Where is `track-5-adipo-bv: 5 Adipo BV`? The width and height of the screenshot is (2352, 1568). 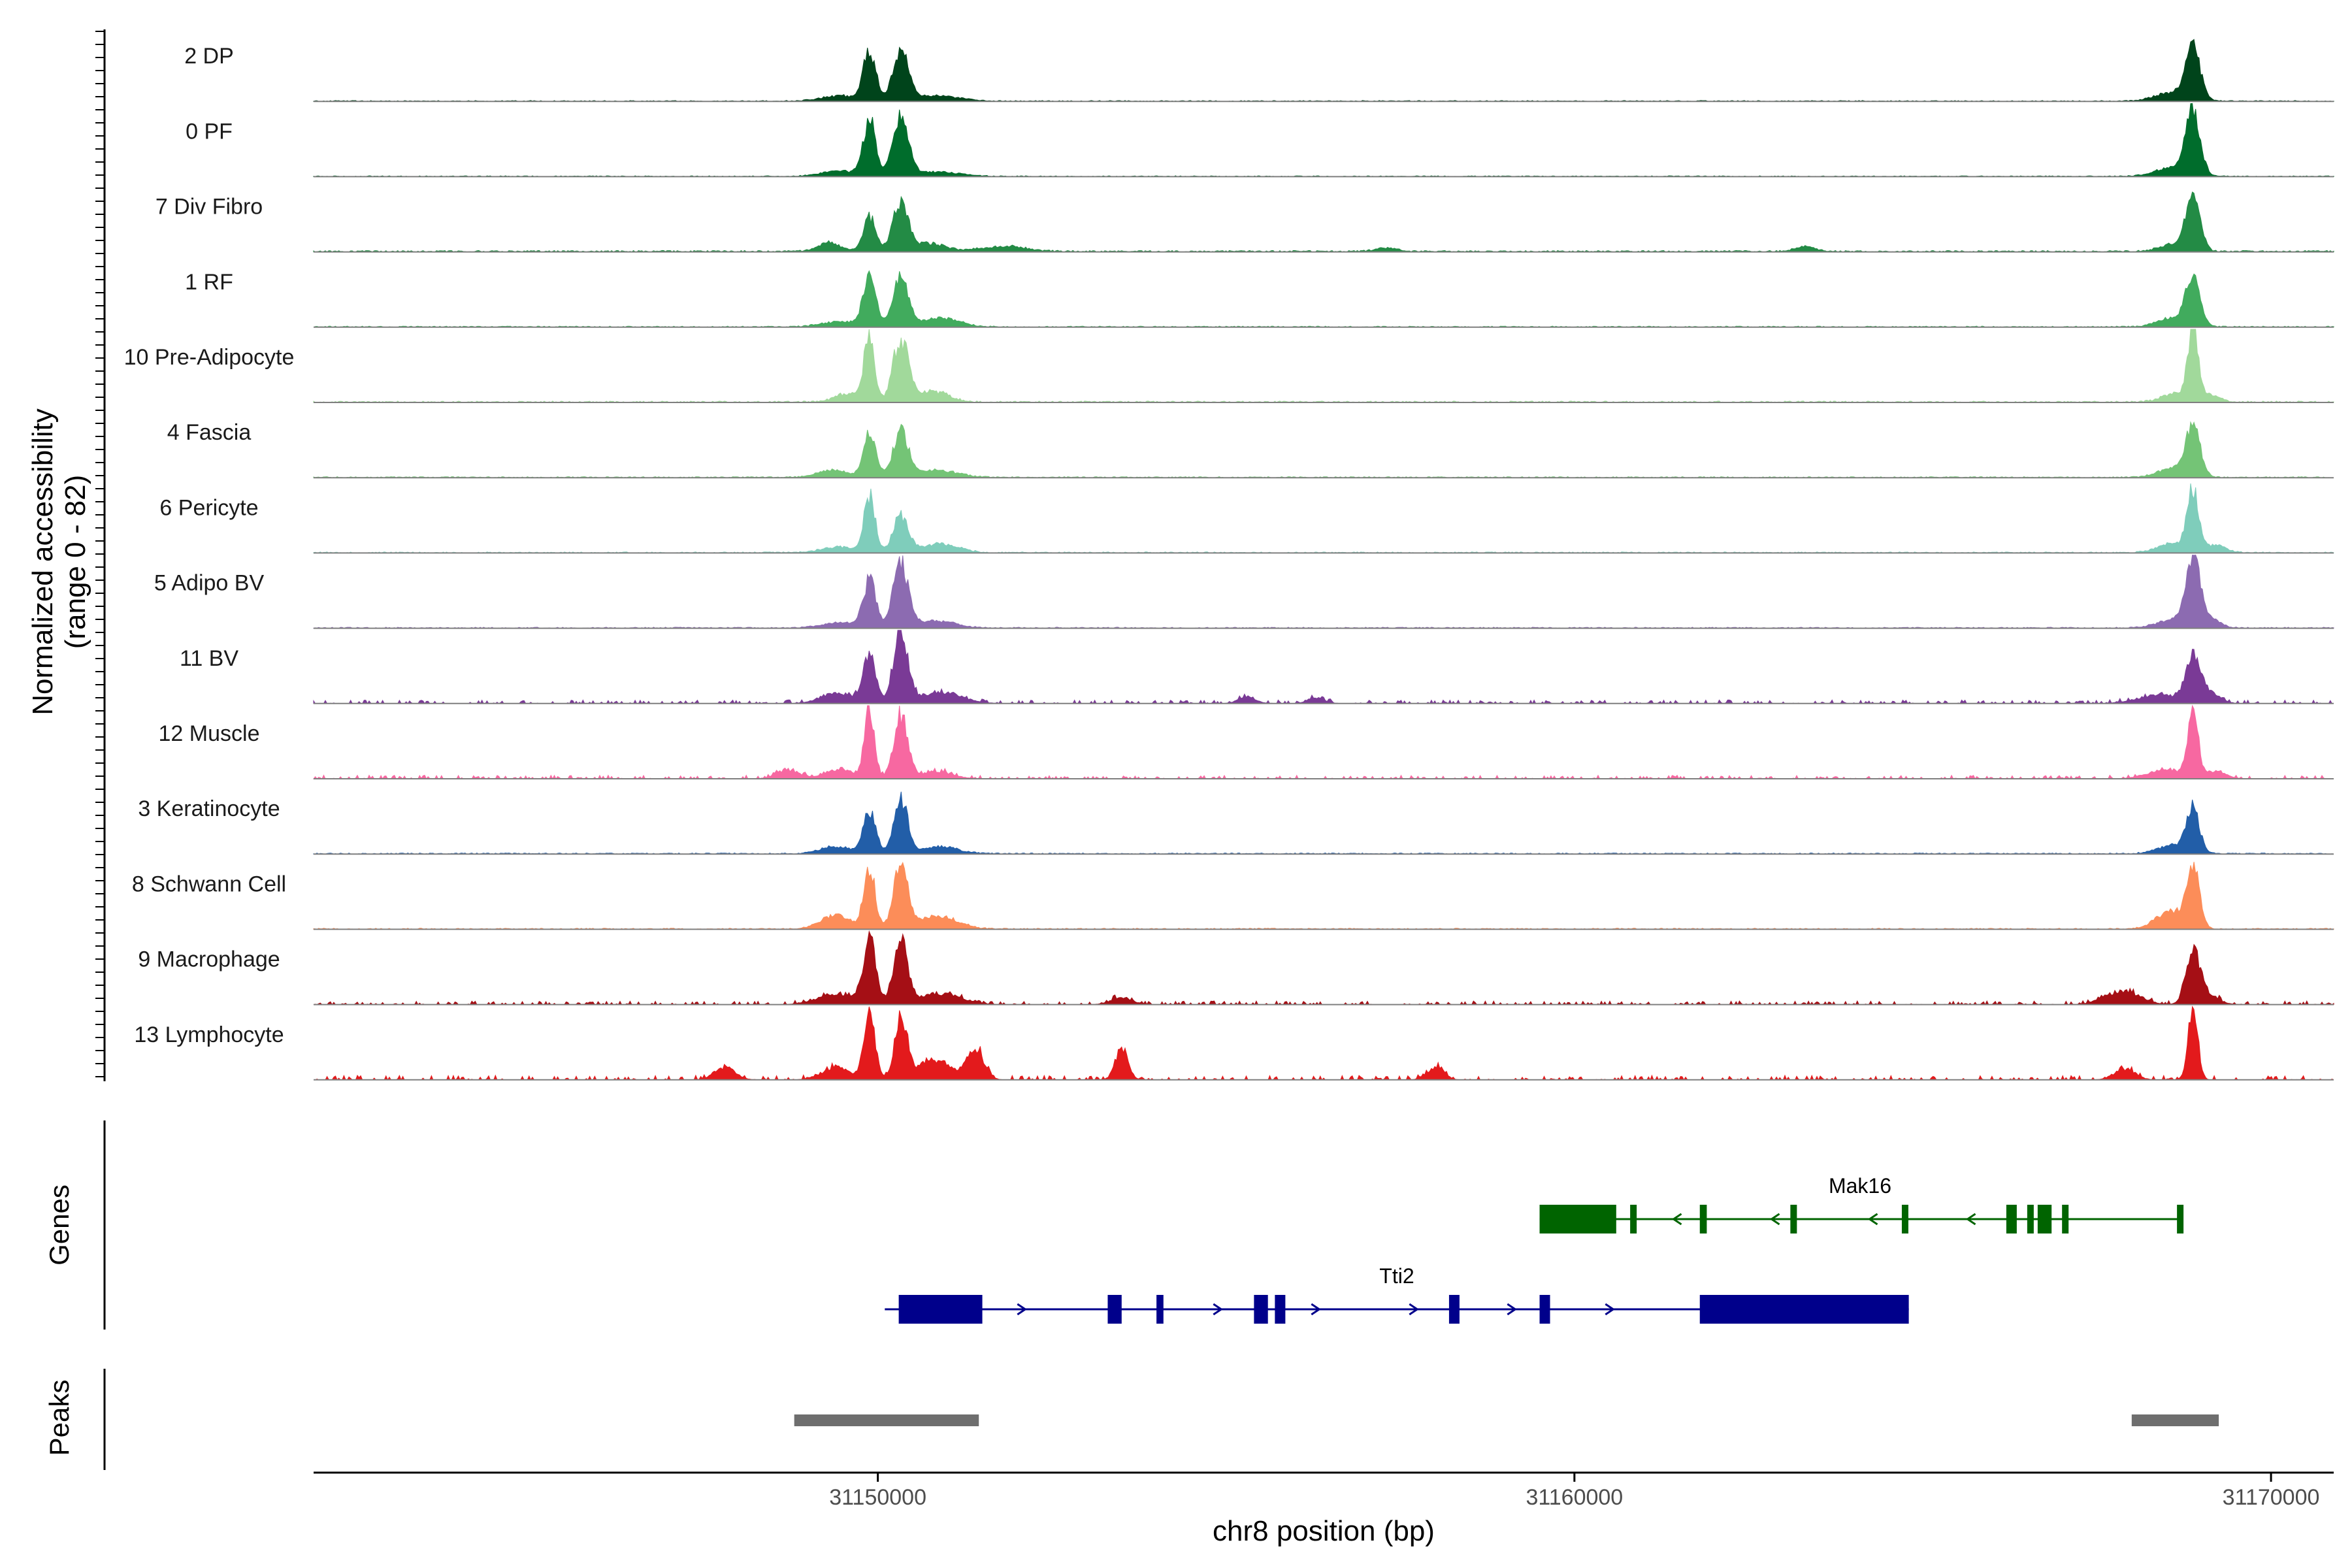
track-5-adipo-bv: 5 Adipo BV is located at coordinates (1244, 592).